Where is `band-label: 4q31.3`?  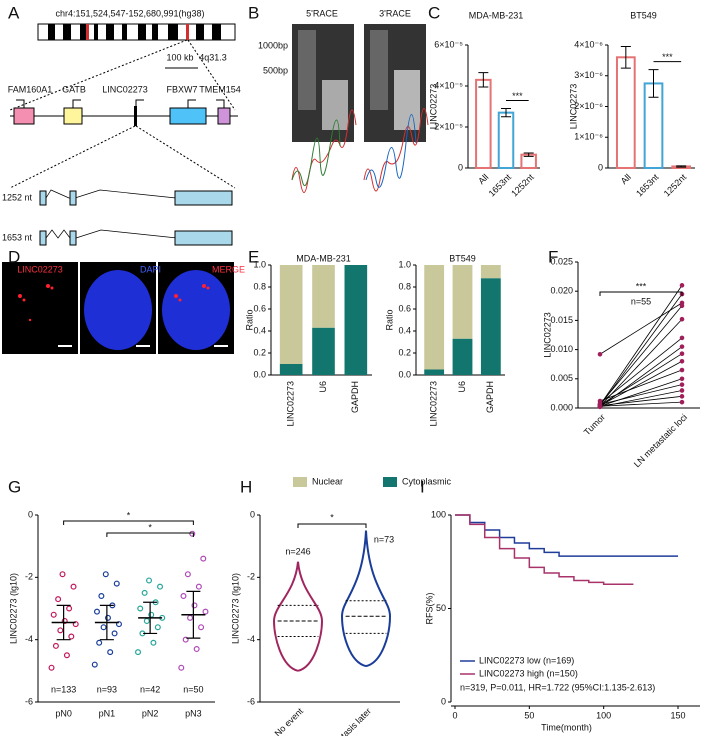 band-label: 4q31.3 is located at coordinates (213, 57).